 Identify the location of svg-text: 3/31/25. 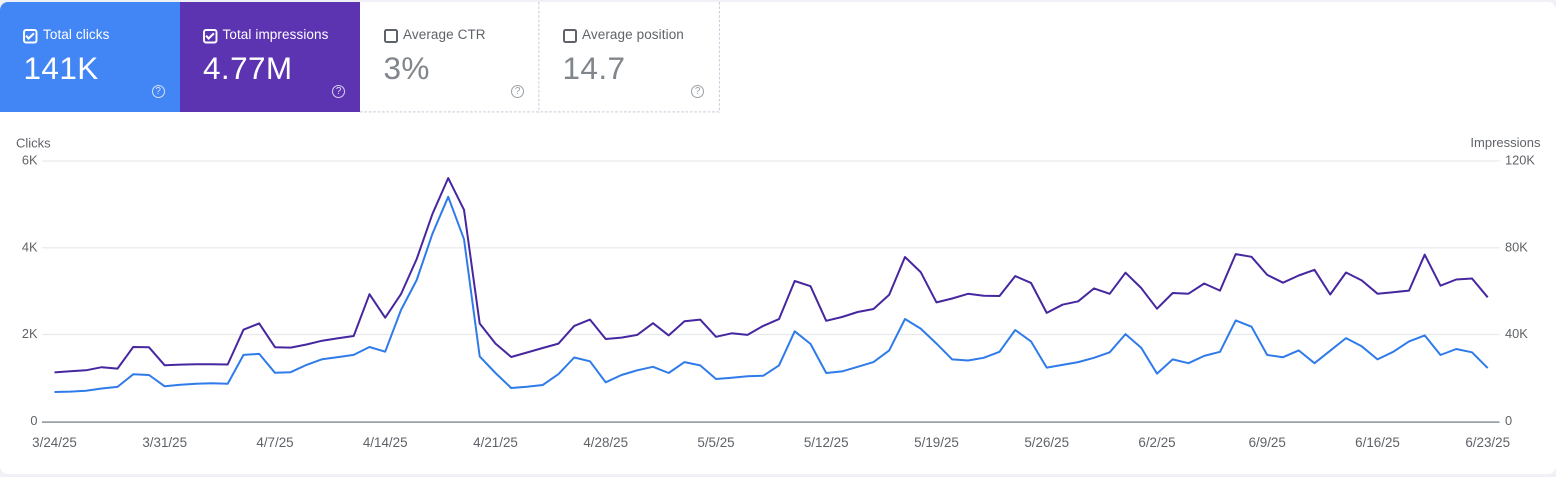
(164, 442).